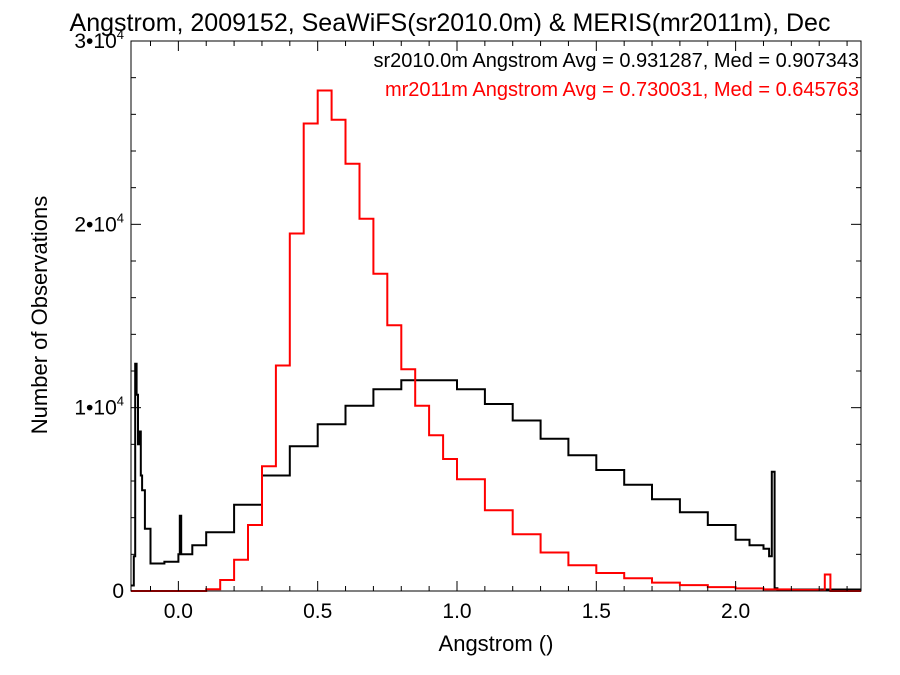  Describe the element at coordinates (456, 611) in the screenshot. I see `x-tick-label: 1.0` at that location.